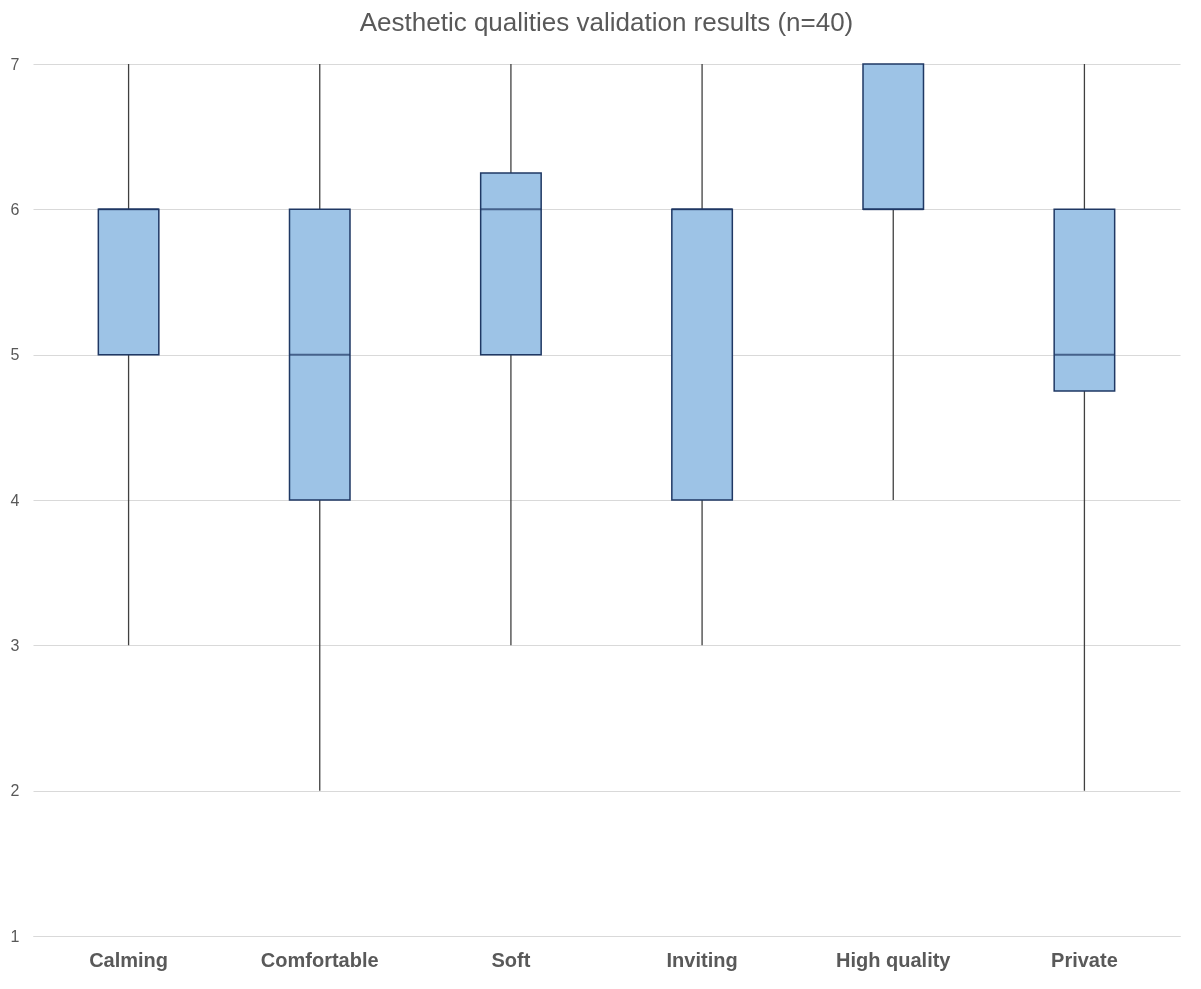 The width and height of the screenshot is (1201, 989). I want to click on y-tick-label: 3, so click(15, 645).